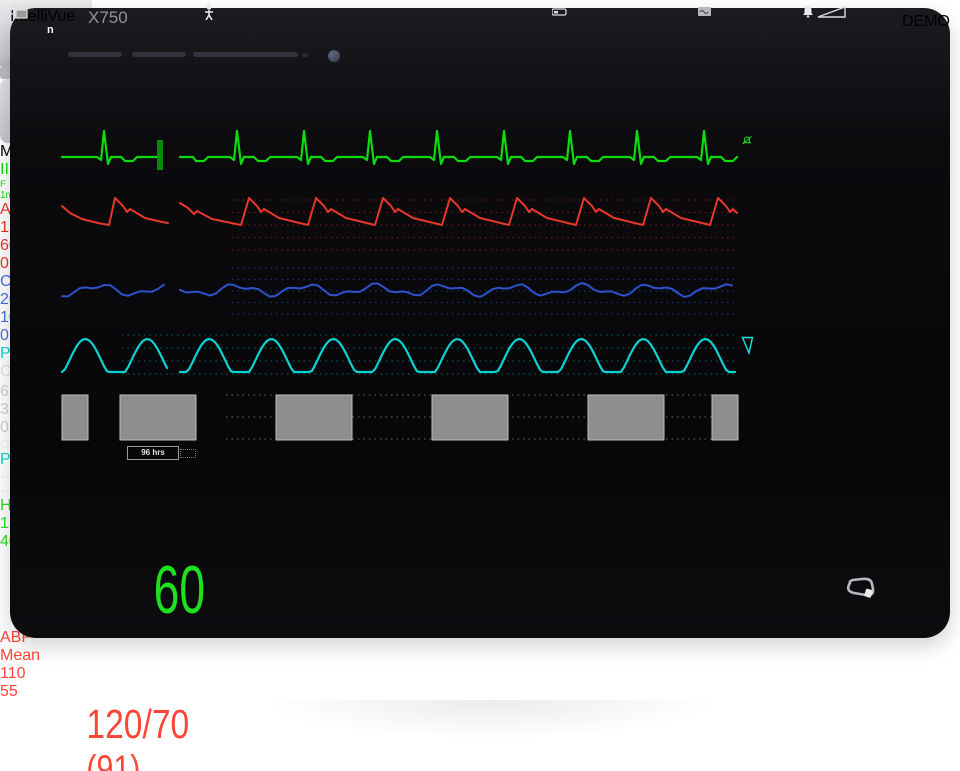 The width and height of the screenshot is (960, 771). What do you see at coordinates (188, 453) in the screenshot?
I see `battery-time-tail` at bounding box center [188, 453].